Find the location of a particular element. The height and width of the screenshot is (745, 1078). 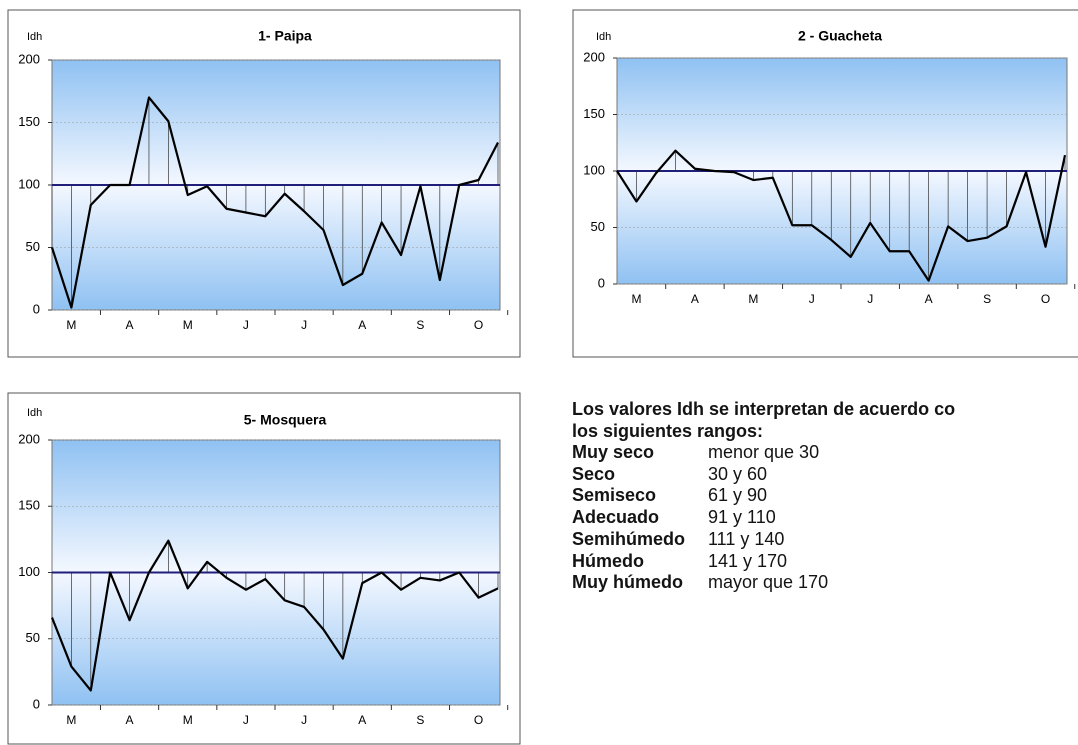

range-row: Húmedo 141 y 170 is located at coordinates (763, 562).